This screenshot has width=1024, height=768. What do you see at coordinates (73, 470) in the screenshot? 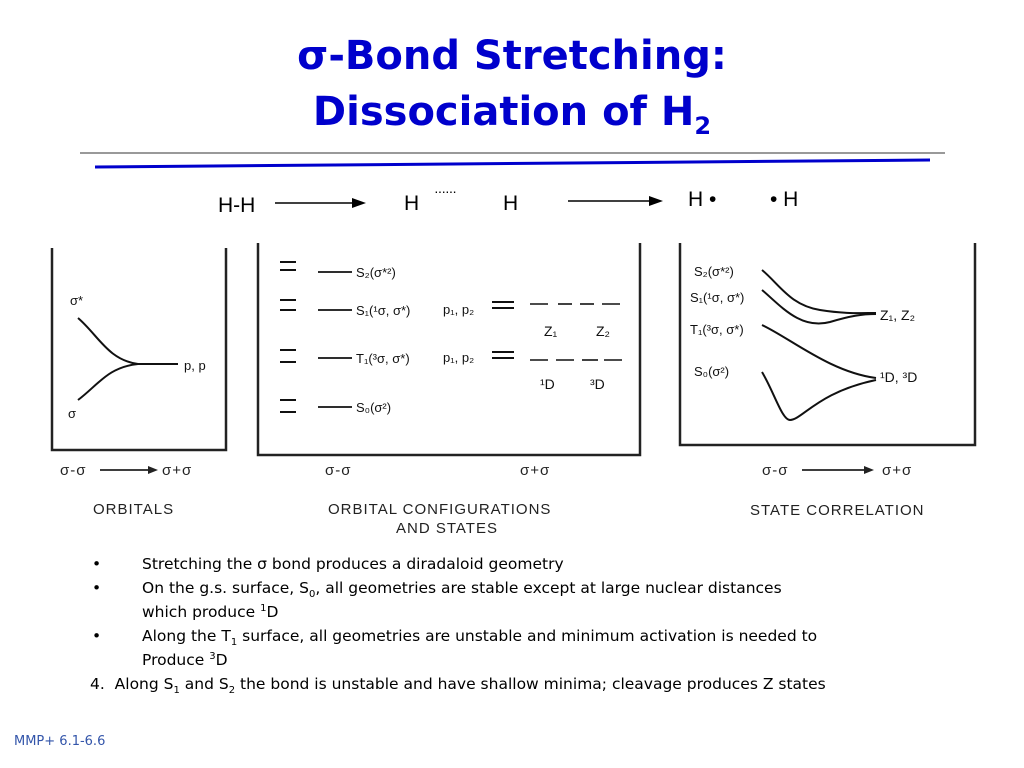
I see `orbitals-axis-left: σ-σ` at bounding box center [73, 470].